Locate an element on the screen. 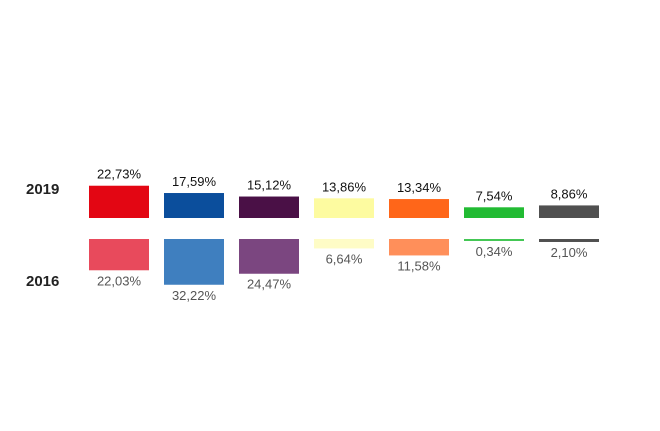 Image resolution: width=660 pixels, height=431 pixels. bars-2019: 22,73% 17,59% 15,12% 13,86% 13,34% 7,54% 8,86% is located at coordinates (344, 192).